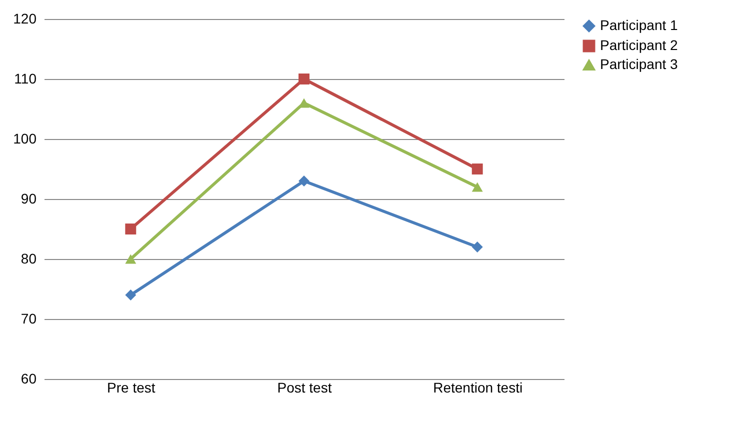 This screenshot has height=432, width=748. I want to click on x-tick-label: Post test, so click(304, 388).